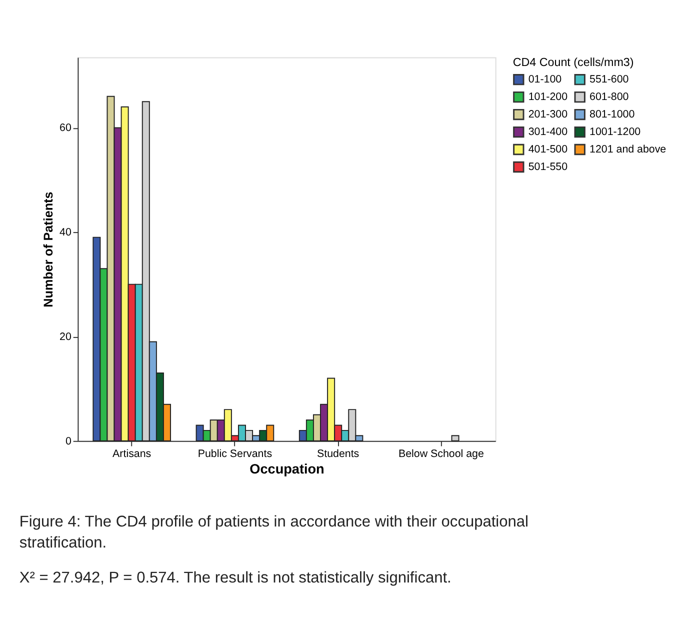  What do you see at coordinates (609, 79) in the screenshot?
I see `legend-label: 551-600` at bounding box center [609, 79].